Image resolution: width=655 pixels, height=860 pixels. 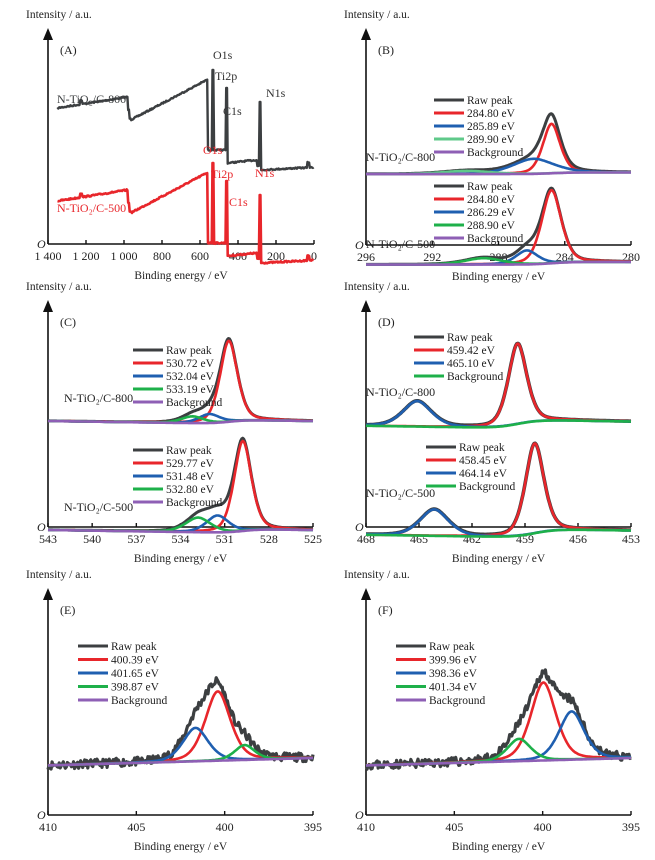 I want to click on x-tick-label: 453, so click(x=631, y=539).